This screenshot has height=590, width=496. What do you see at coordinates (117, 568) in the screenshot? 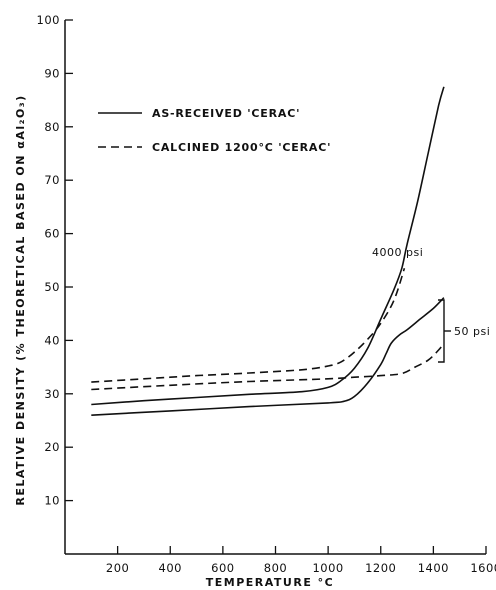
I see `x-tick-label: 200` at bounding box center [117, 568].